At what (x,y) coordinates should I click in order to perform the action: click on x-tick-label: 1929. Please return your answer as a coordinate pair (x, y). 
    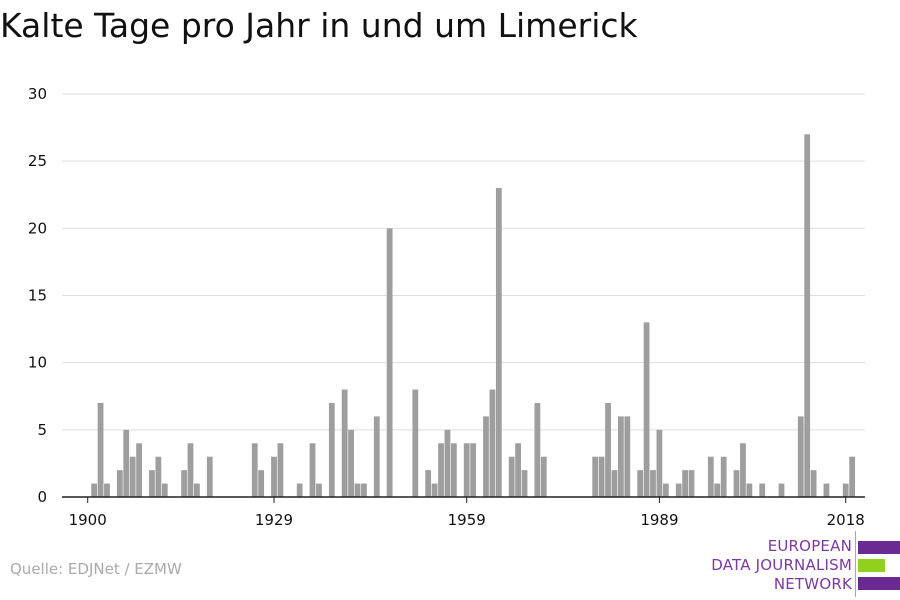
    Looking at the image, I should click on (274, 520).